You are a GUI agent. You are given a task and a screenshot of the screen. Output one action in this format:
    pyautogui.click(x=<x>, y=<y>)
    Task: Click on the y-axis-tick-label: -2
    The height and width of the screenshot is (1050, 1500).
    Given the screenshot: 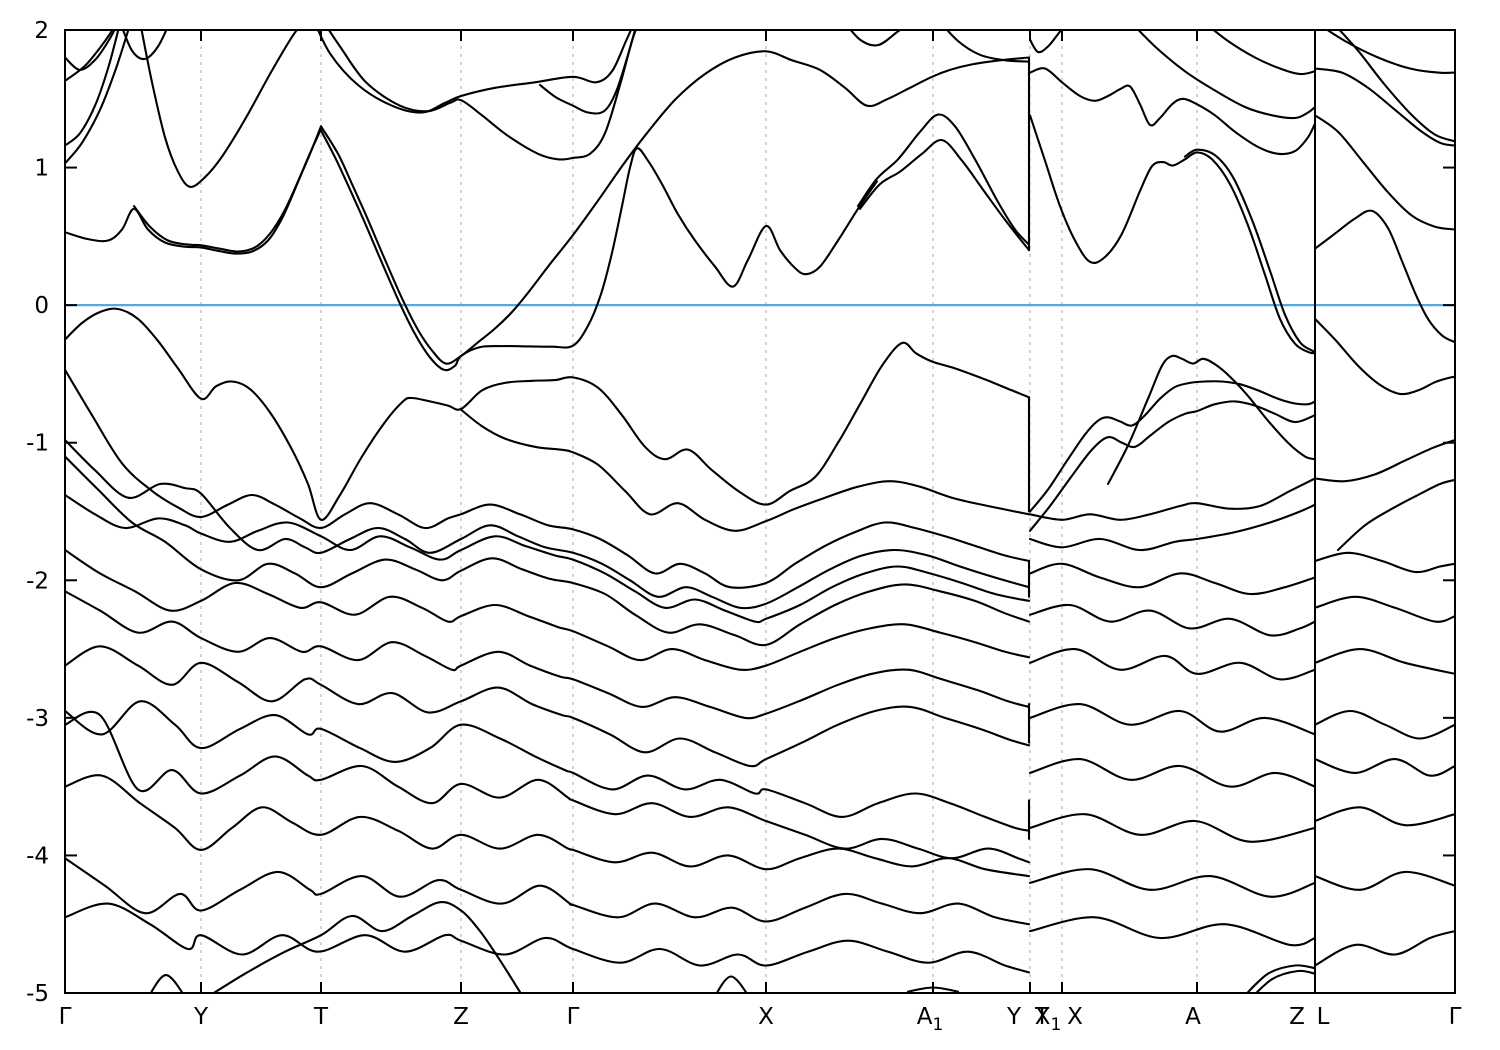 What is the action you would take?
    pyautogui.click(x=37, y=581)
    